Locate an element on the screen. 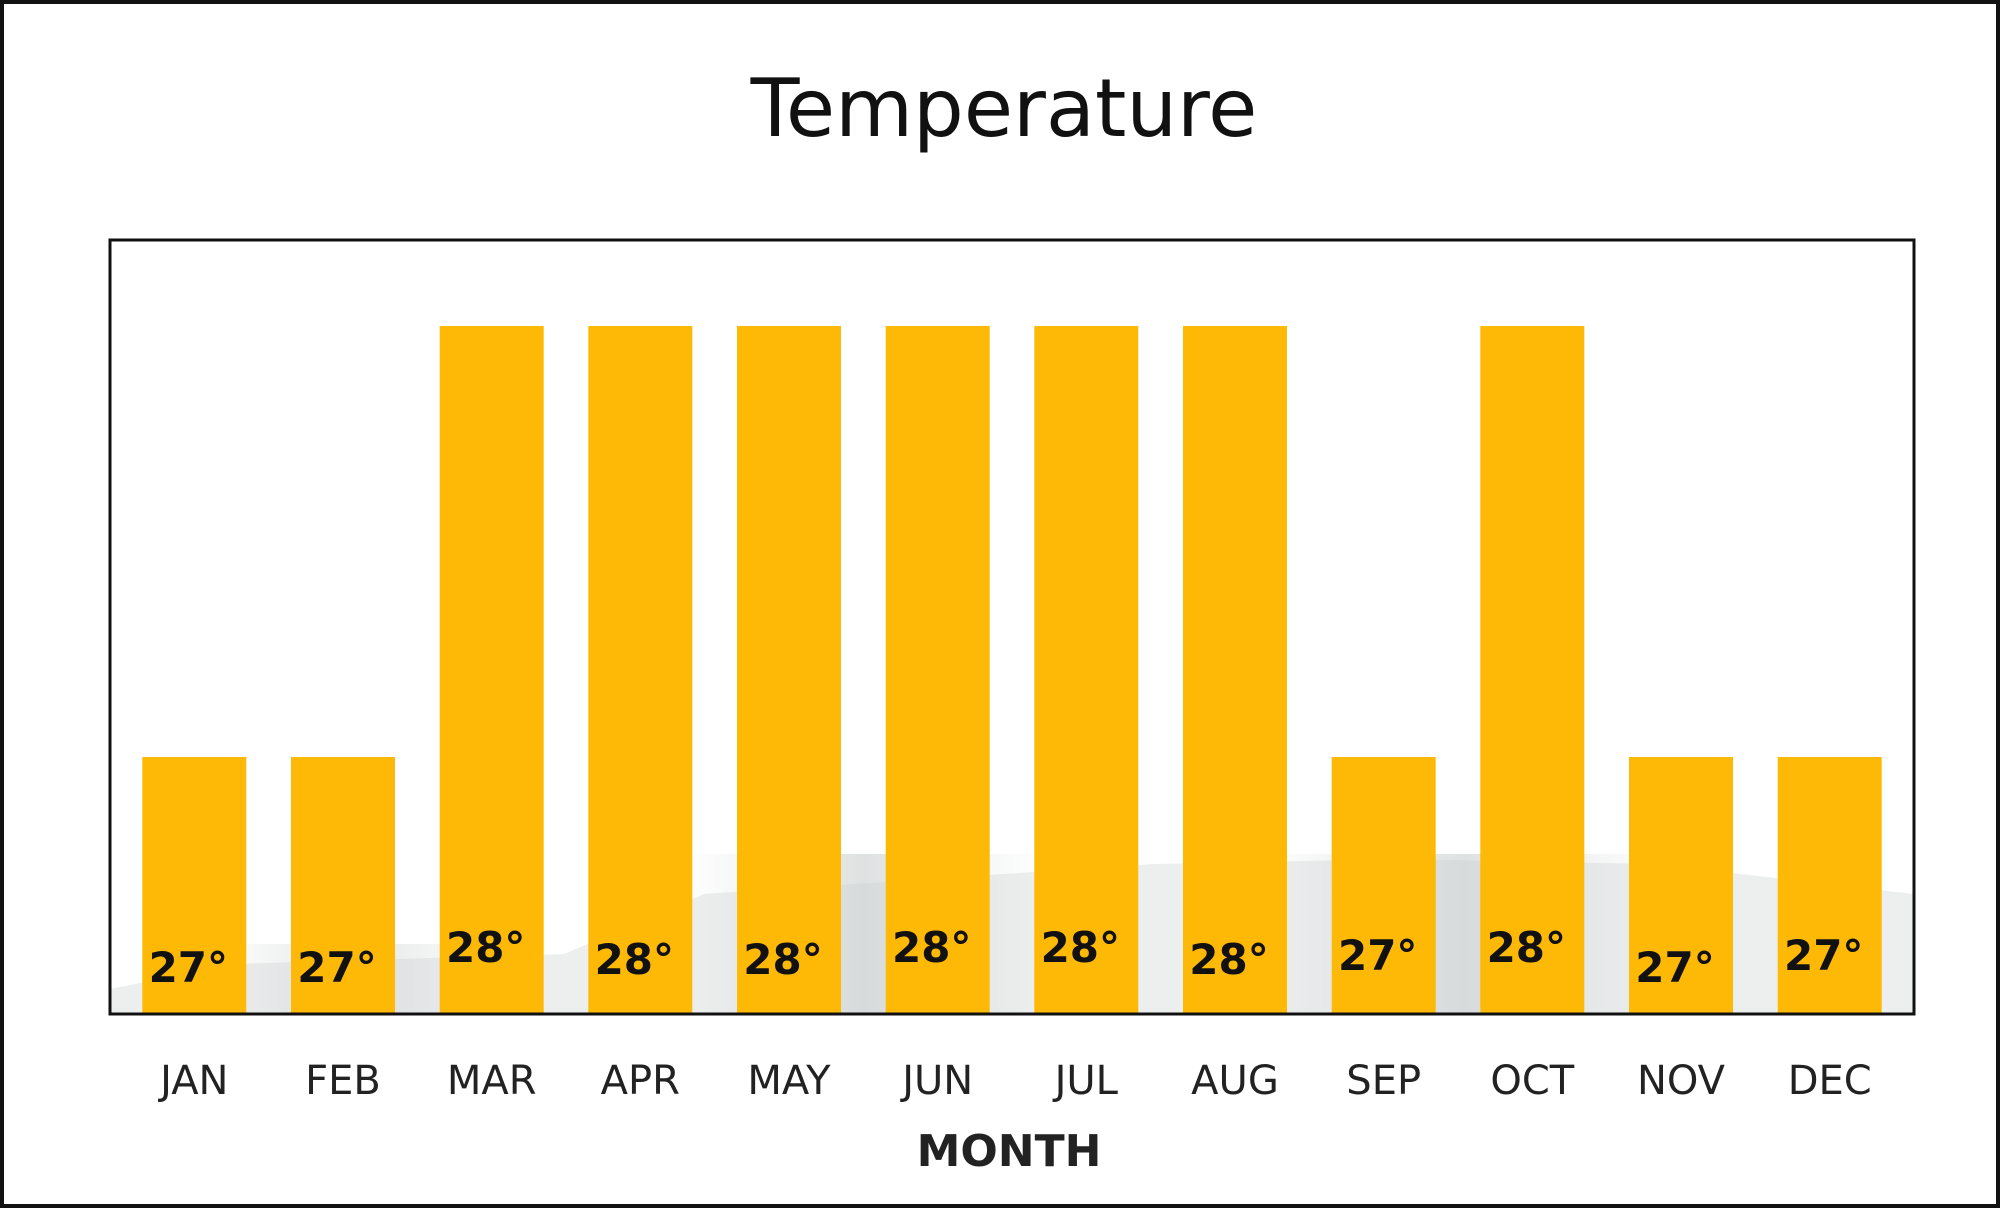  data-label-jan: 27° is located at coordinates (188, 967).